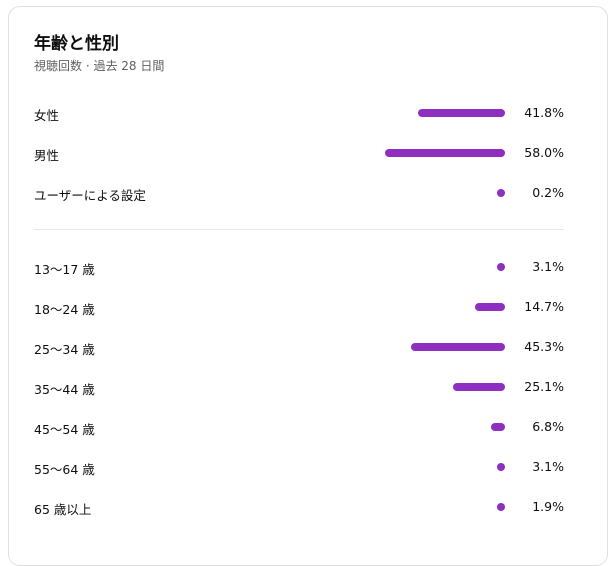  I want to click on gender-label: 男性, so click(47, 155).